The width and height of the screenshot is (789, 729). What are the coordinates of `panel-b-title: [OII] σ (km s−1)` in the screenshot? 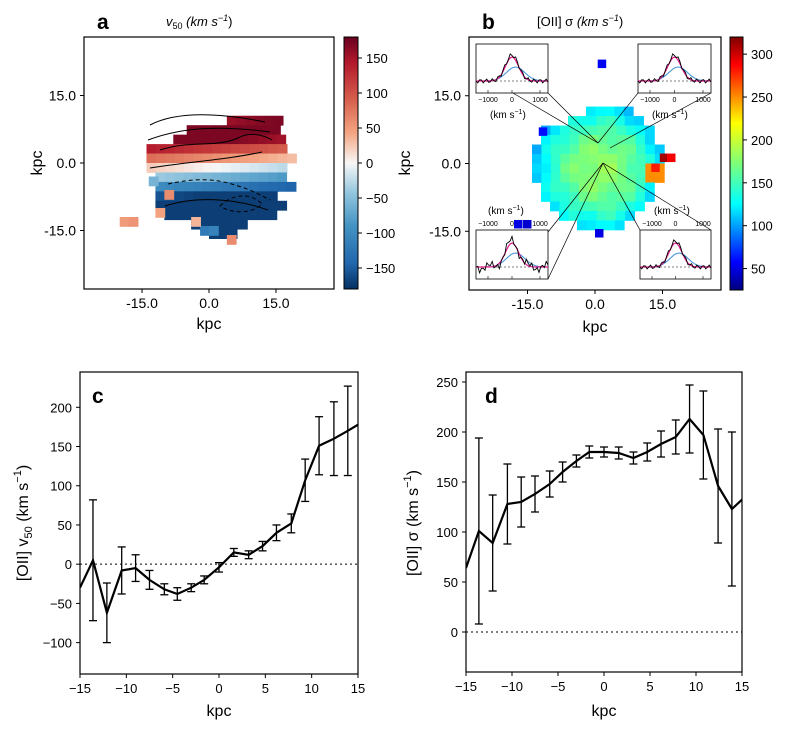 It's located at (580, 21).